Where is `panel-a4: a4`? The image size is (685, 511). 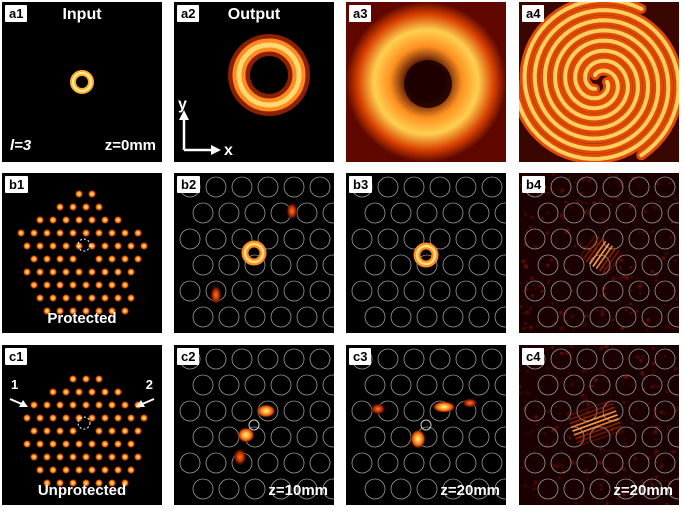
panel-a4: a4 is located at coordinates (599, 82).